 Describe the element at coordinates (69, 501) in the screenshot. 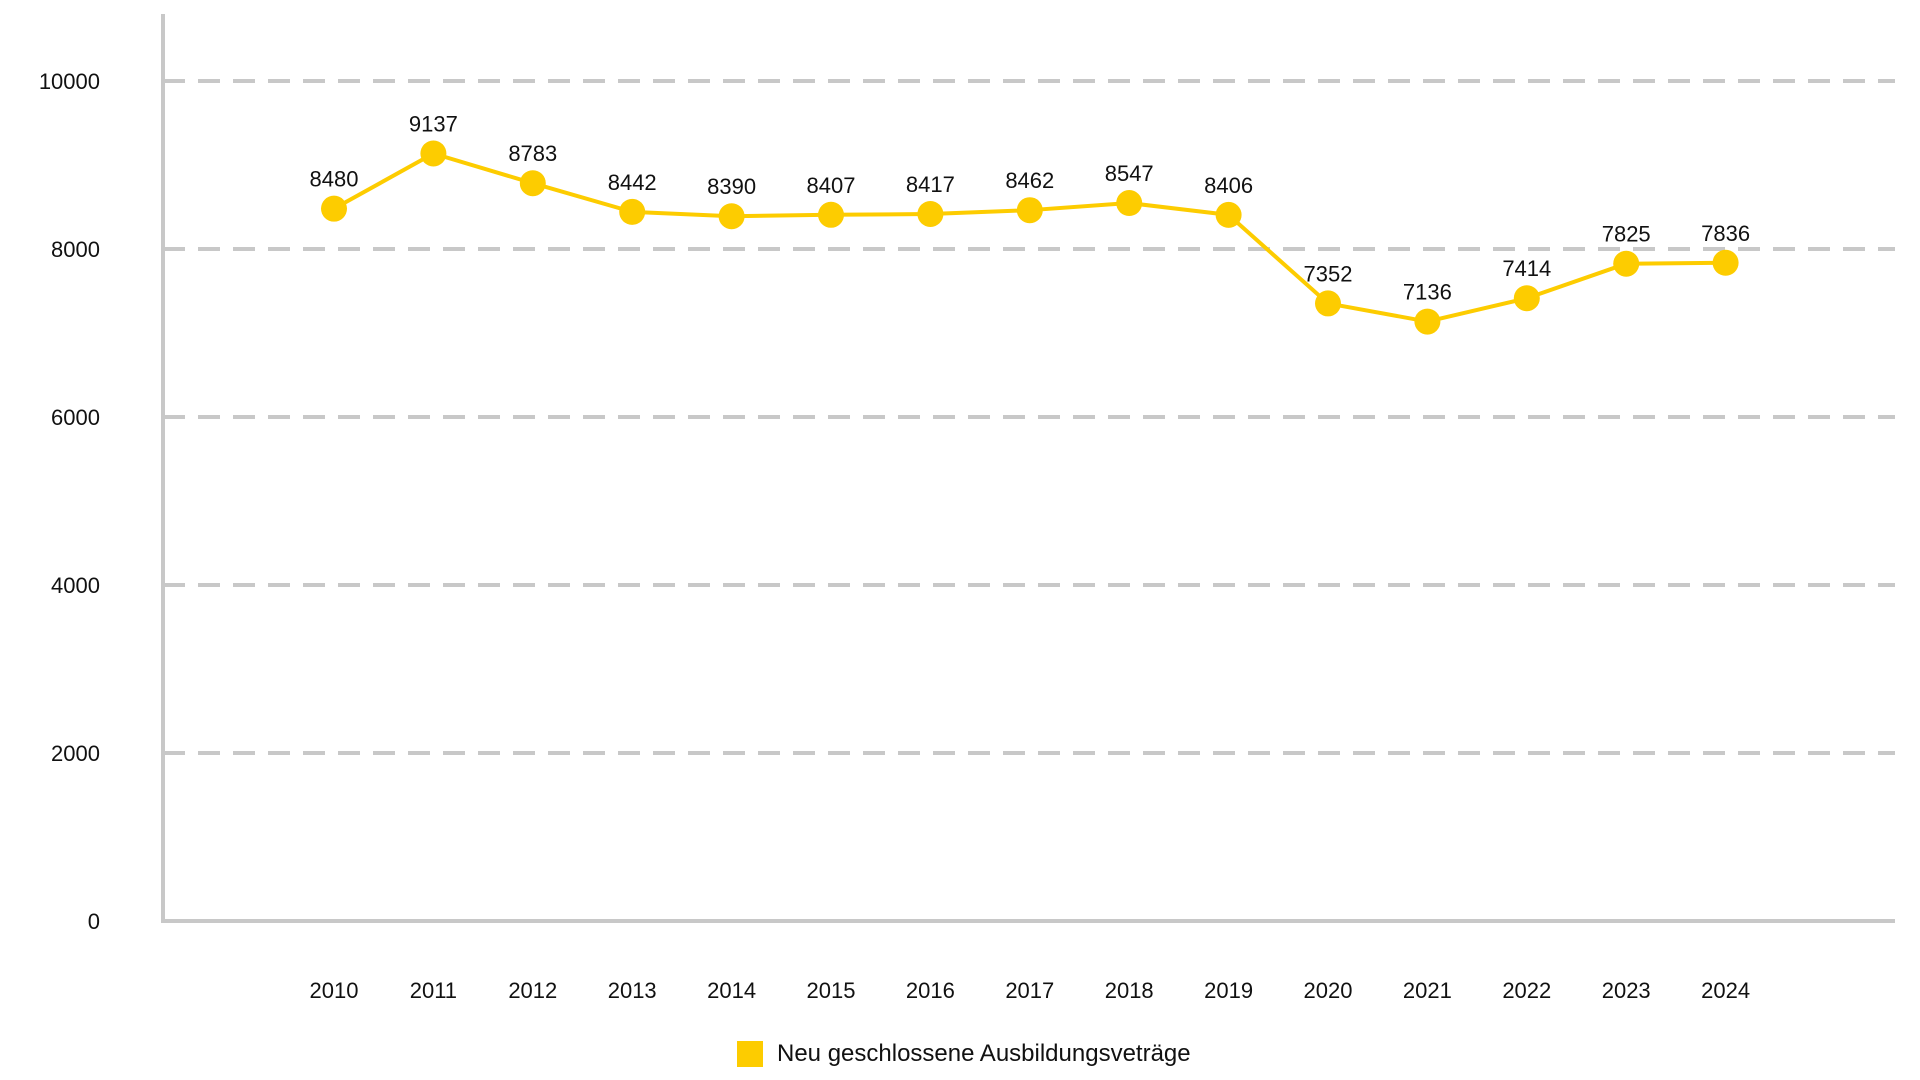

I see `y-axis-tick-labels: 0 2000 4000 6000 8000 10000` at that location.